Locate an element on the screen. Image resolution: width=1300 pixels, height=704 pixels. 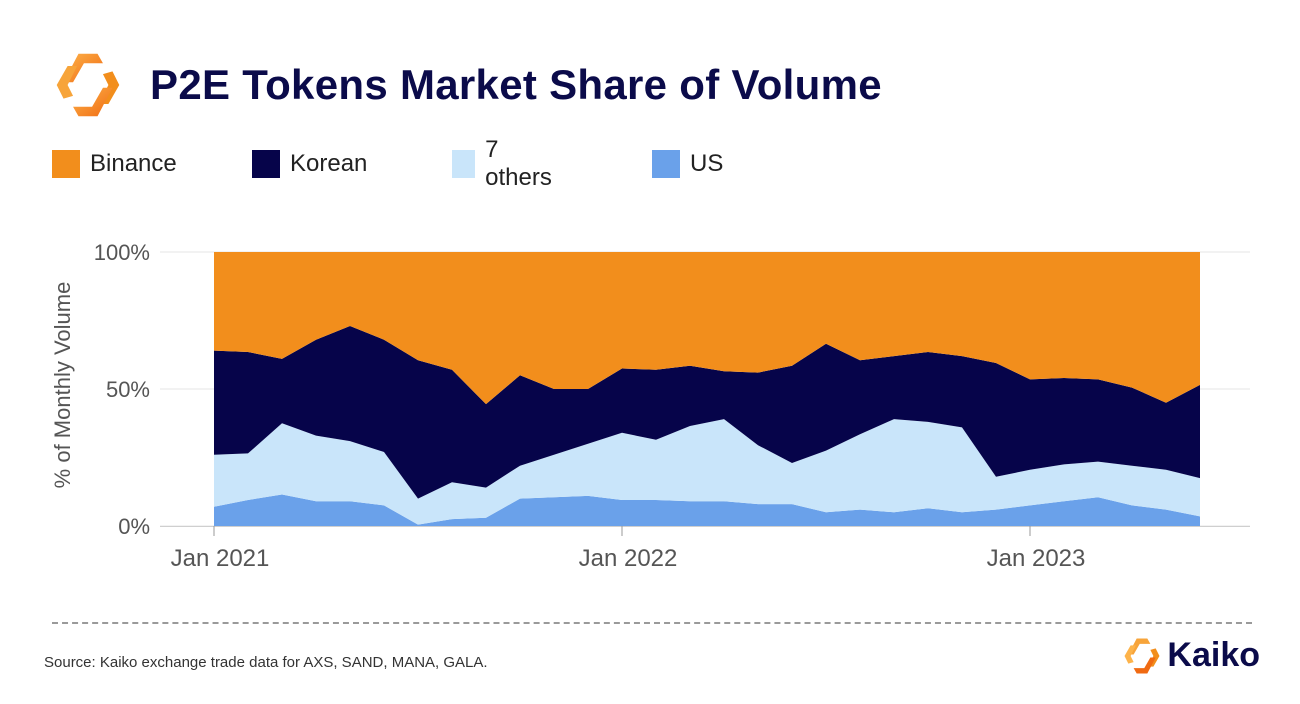
brand-name: Kaiko is located at coordinates (1213, 655).